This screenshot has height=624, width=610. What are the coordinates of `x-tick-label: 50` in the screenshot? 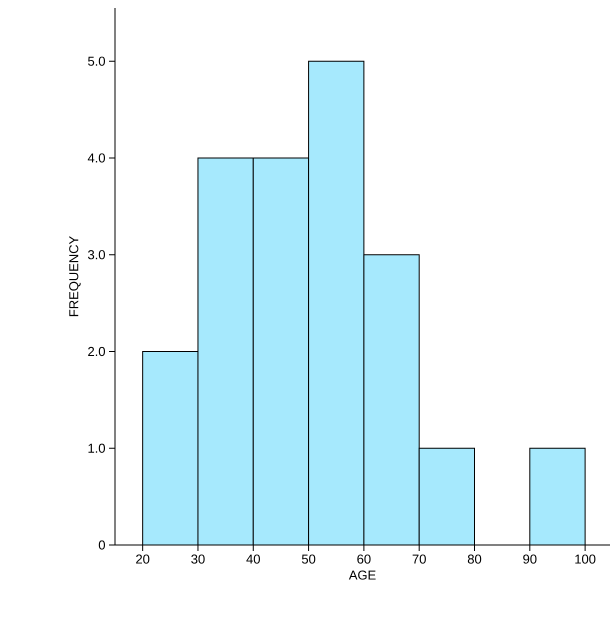 It's located at (309, 559).